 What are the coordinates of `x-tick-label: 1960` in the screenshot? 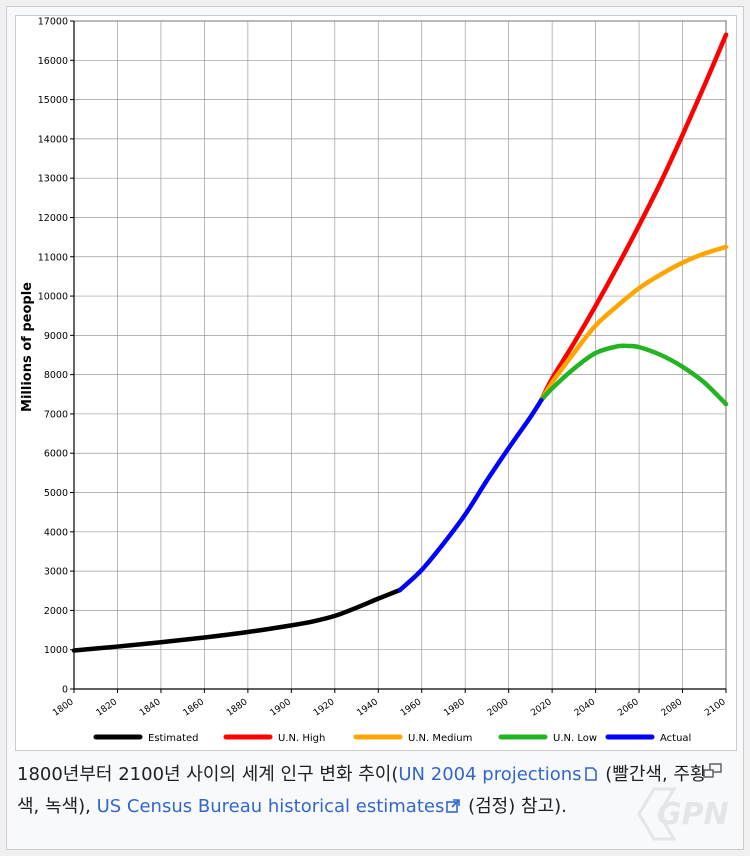 It's located at (411, 707).